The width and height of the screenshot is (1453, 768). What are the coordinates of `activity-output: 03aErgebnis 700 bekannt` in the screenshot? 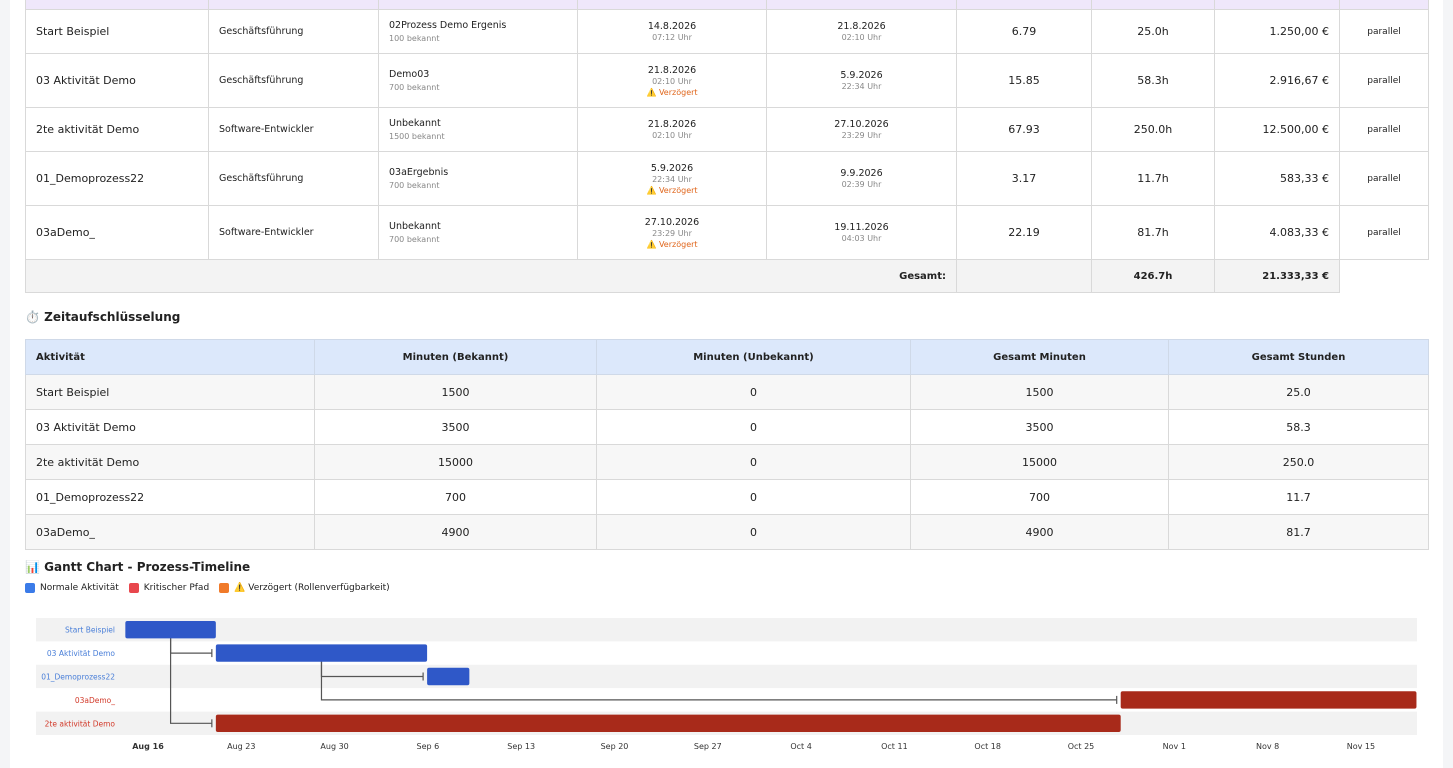 It's located at (478, 178).